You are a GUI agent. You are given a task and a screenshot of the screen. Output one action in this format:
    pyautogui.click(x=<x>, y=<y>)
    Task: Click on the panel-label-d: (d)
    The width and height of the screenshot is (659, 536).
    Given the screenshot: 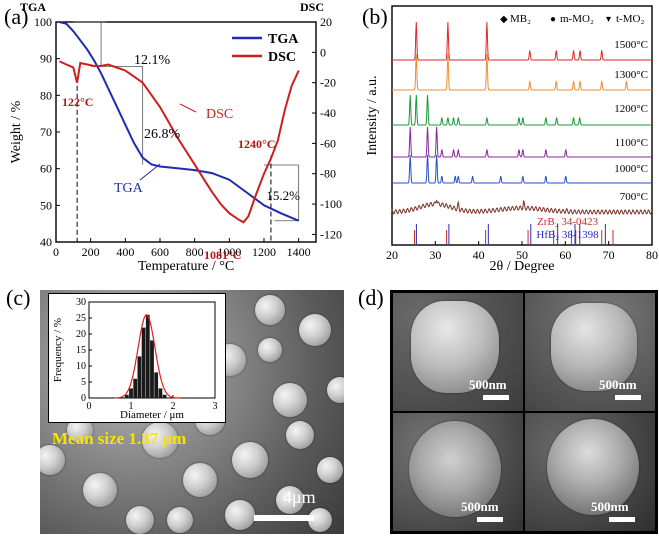 What is the action you would take?
    pyautogui.click(x=371, y=297)
    